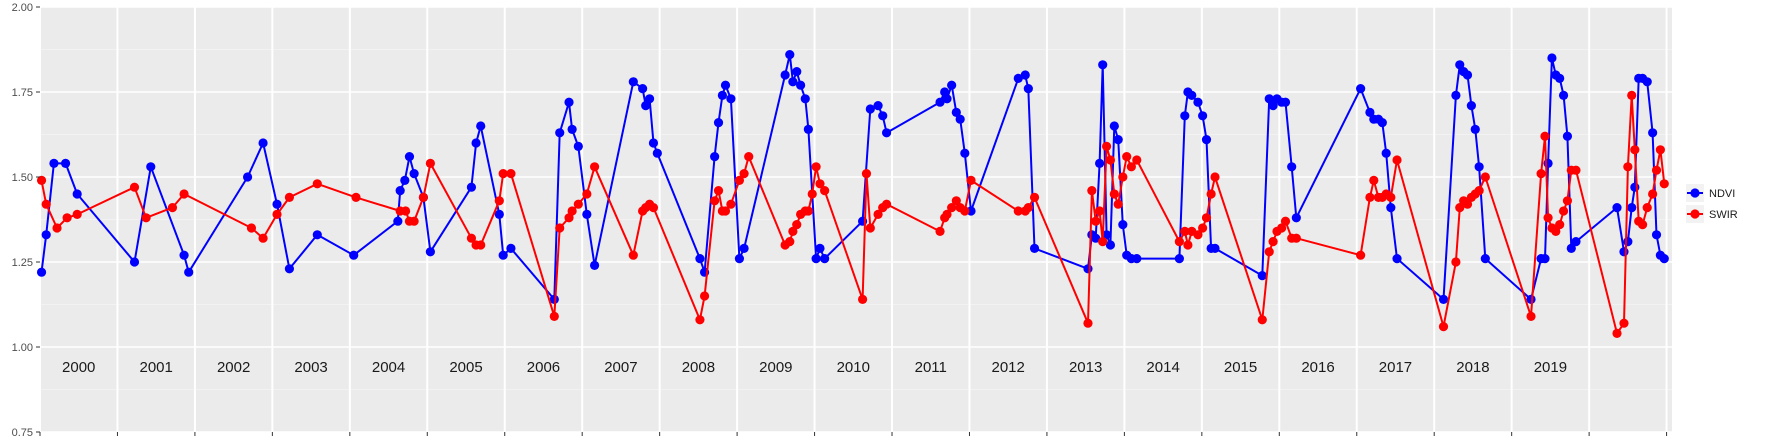 The width and height of the screenshot is (1773, 442). Describe the element at coordinates (1695, 214) in the screenshot. I see `legend-key-point` at that location.